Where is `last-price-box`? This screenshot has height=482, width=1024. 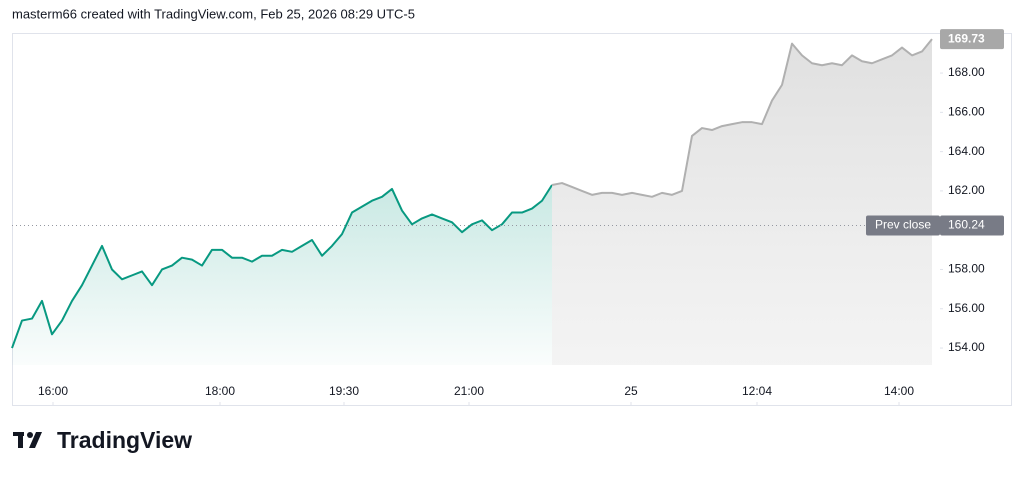
last-price-box is located at coordinates (972, 39).